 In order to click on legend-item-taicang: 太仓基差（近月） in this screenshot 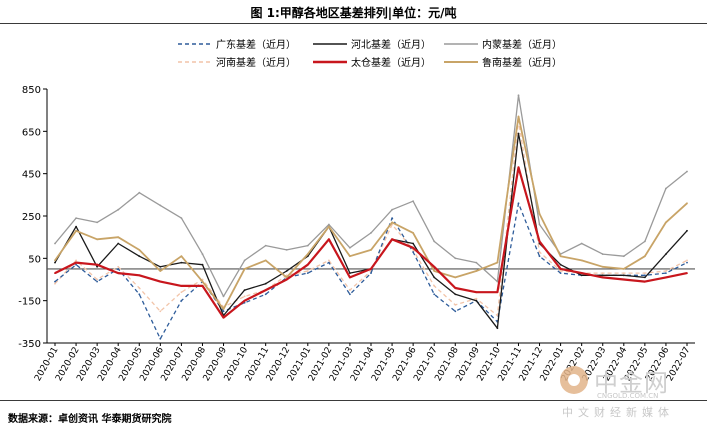, I will do `click(372, 61)`.